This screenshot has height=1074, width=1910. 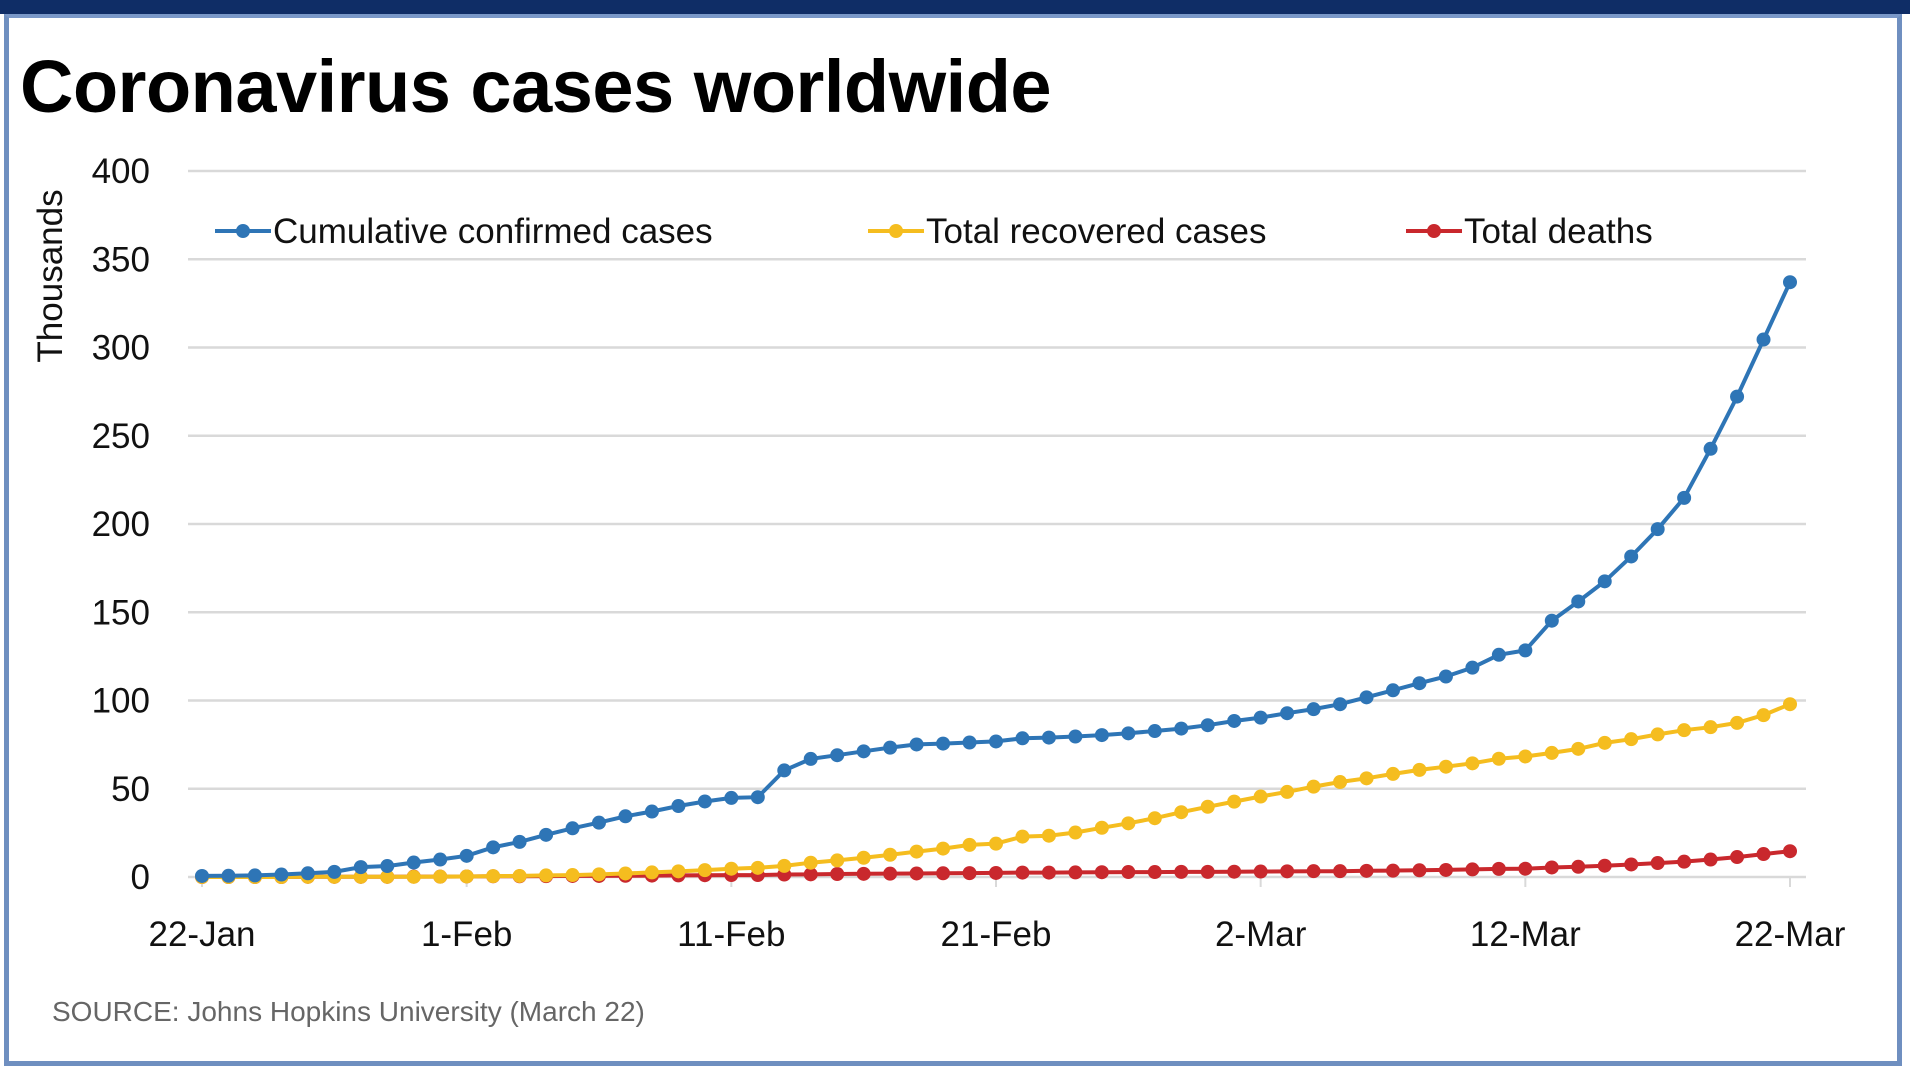 What do you see at coordinates (493, 231) in the screenshot?
I see `legend-label: Cumulative confirmed cases` at bounding box center [493, 231].